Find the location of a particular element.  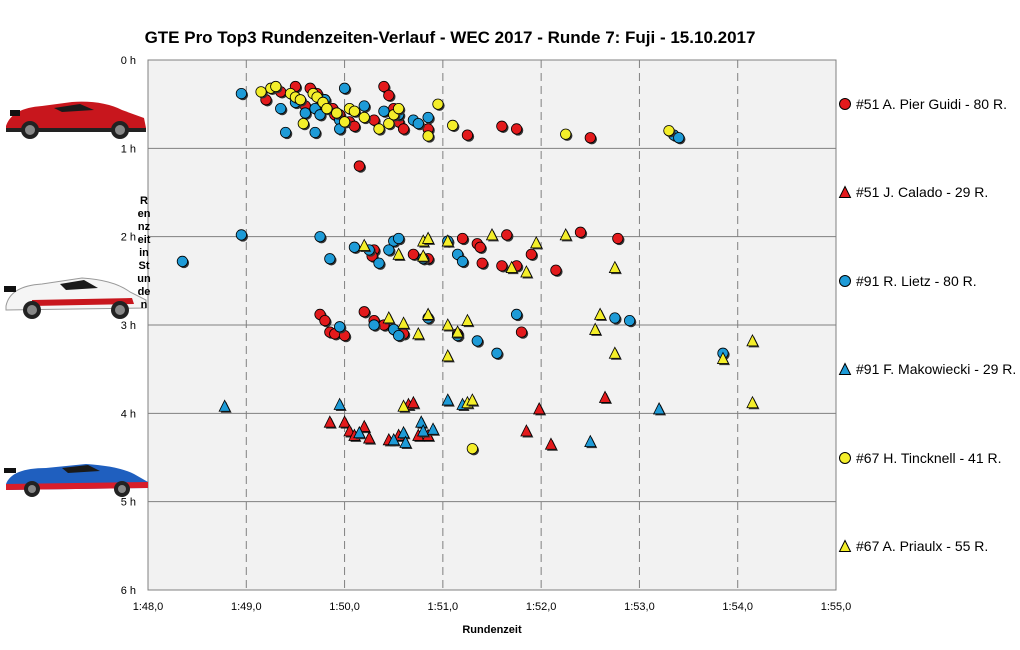

y-tick-label: 6 h is located at coordinates (128, 591).